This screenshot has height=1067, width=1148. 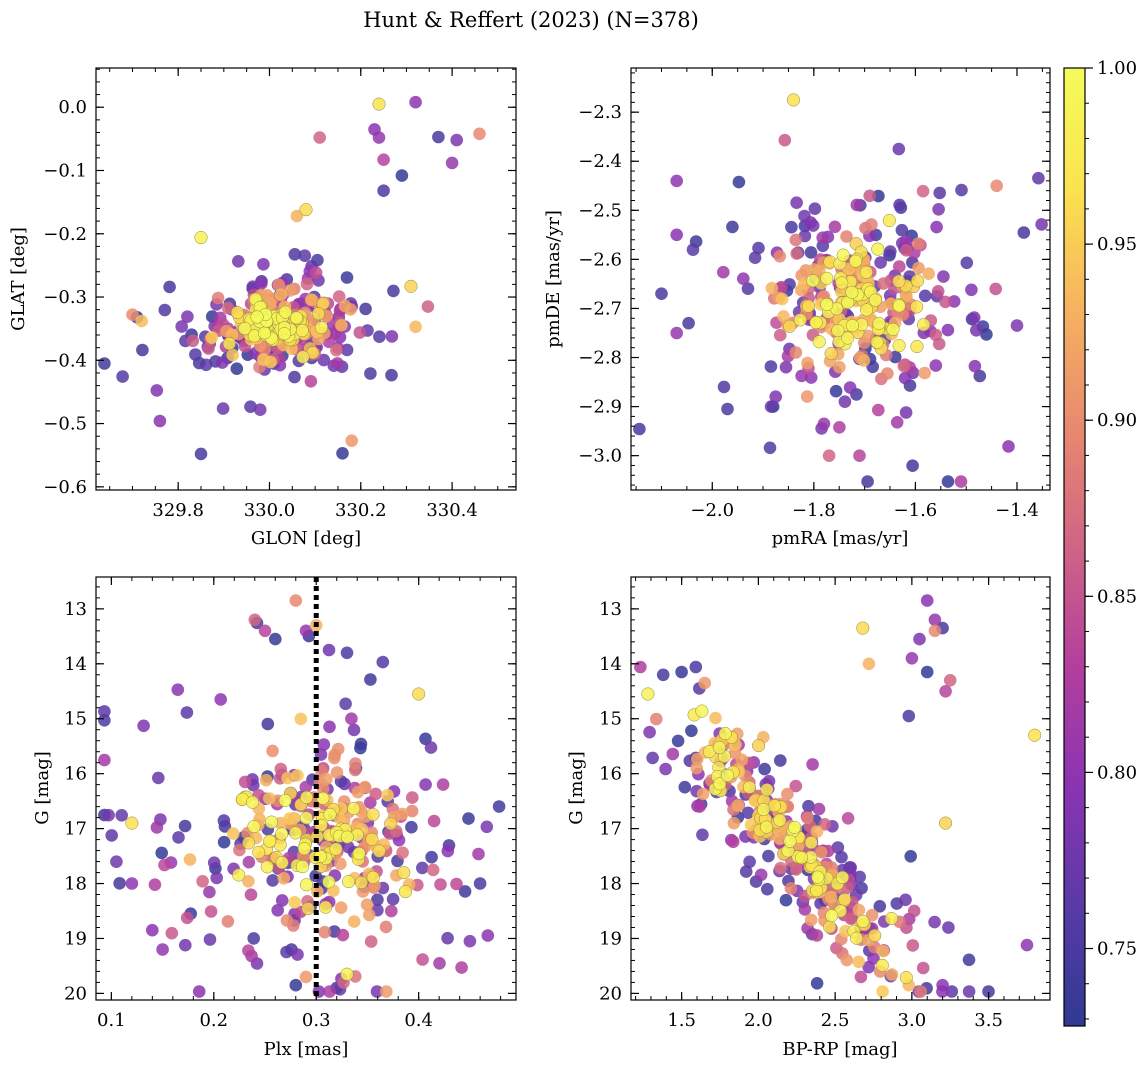 I want to click on x-tick-label: 0.1, so click(x=111, y=1020).